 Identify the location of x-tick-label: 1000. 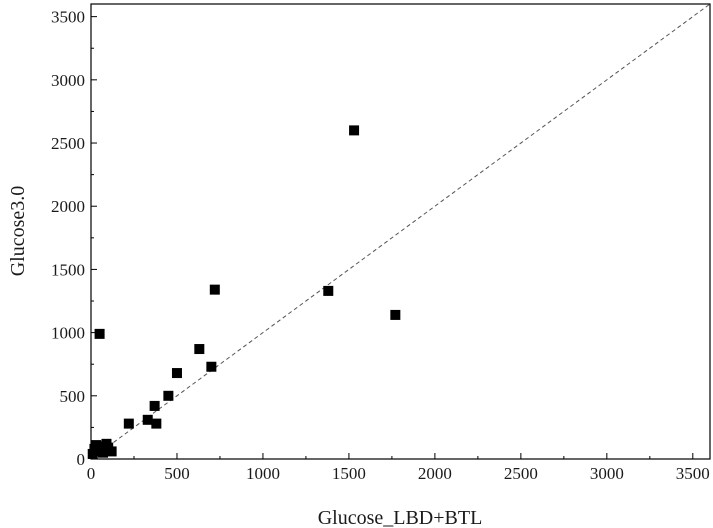
(263, 473).